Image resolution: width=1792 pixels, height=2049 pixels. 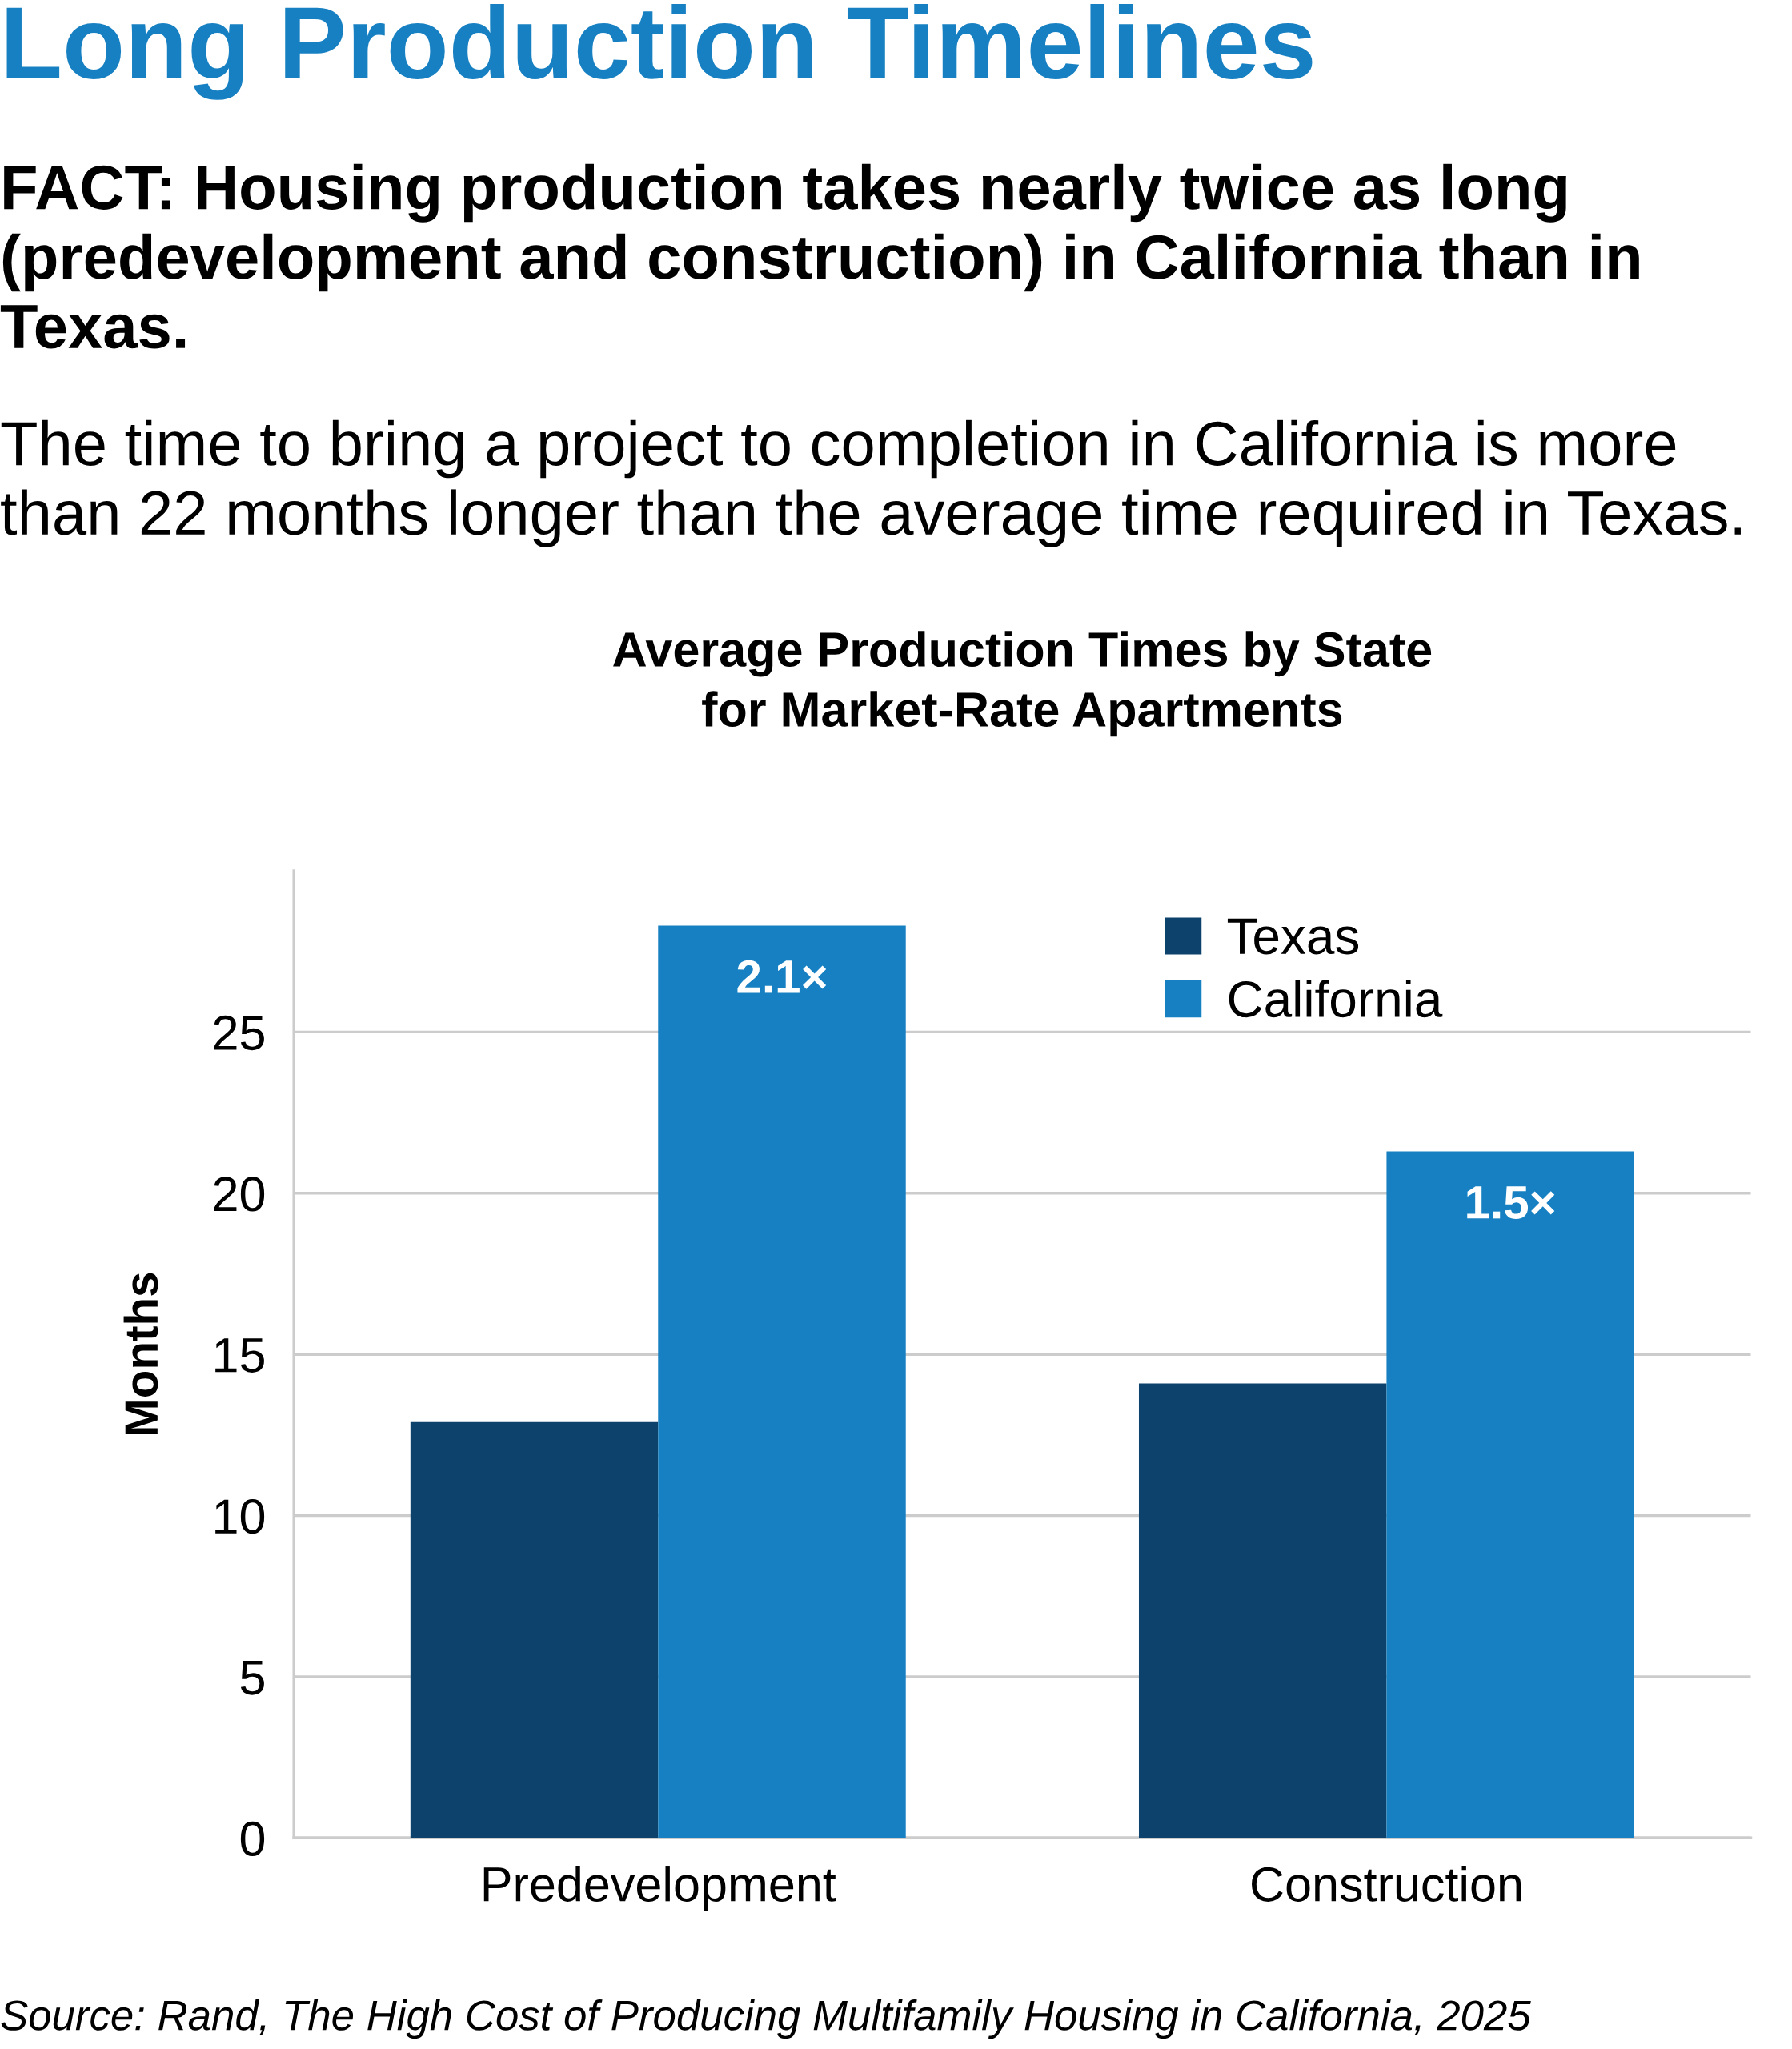 I want to click on text: Long Production Timelines, so click(x=659, y=52).